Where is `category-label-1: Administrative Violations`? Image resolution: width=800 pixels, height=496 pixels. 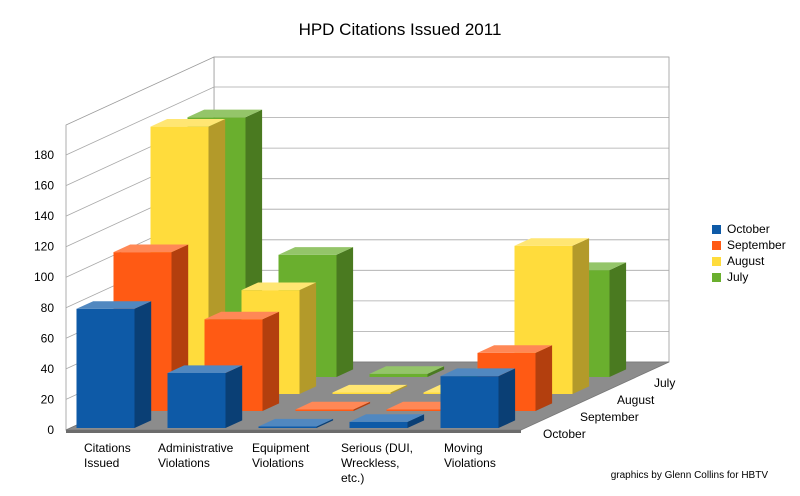 category-label-1: Administrative Violations is located at coordinates (196, 455).